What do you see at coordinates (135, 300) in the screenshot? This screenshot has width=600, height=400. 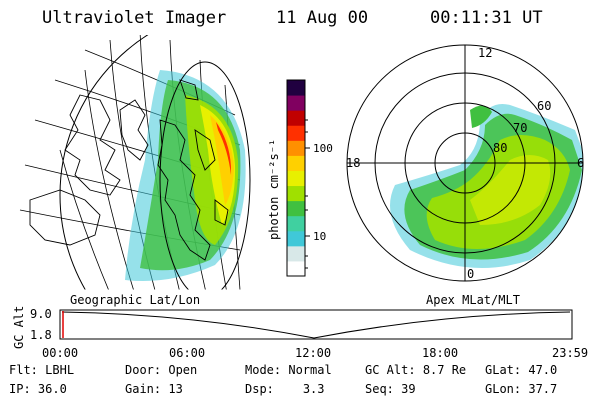 I see `left-panel-label: Geographic Lat/Lon` at bounding box center [135, 300].